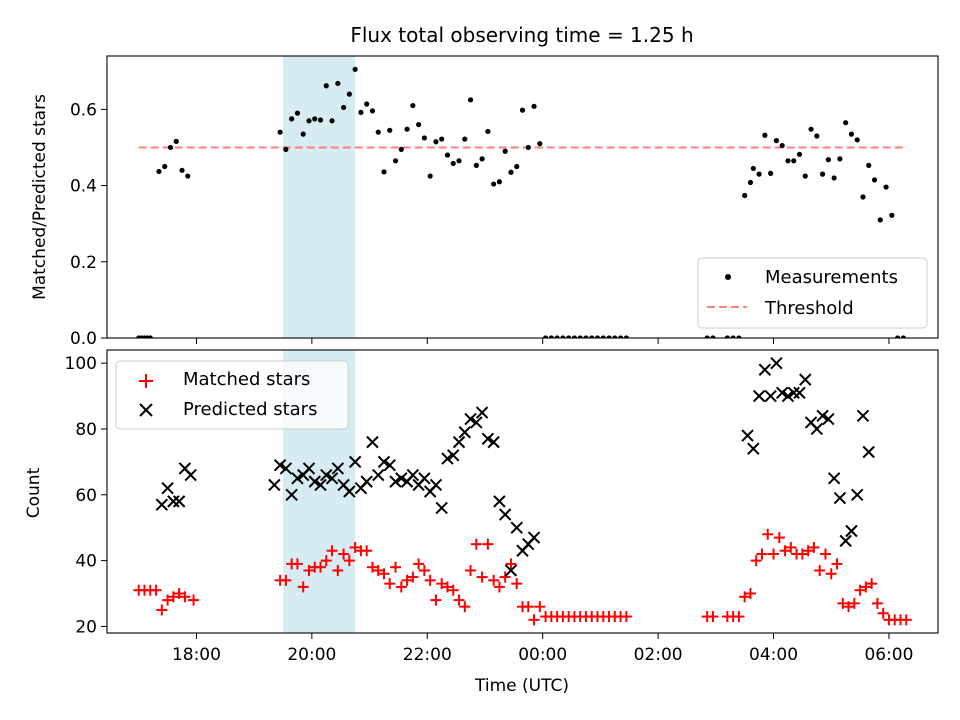  What do you see at coordinates (888, 655) in the screenshot?
I see `x-tick-label: 06:00` at bounding box center [888, 655].